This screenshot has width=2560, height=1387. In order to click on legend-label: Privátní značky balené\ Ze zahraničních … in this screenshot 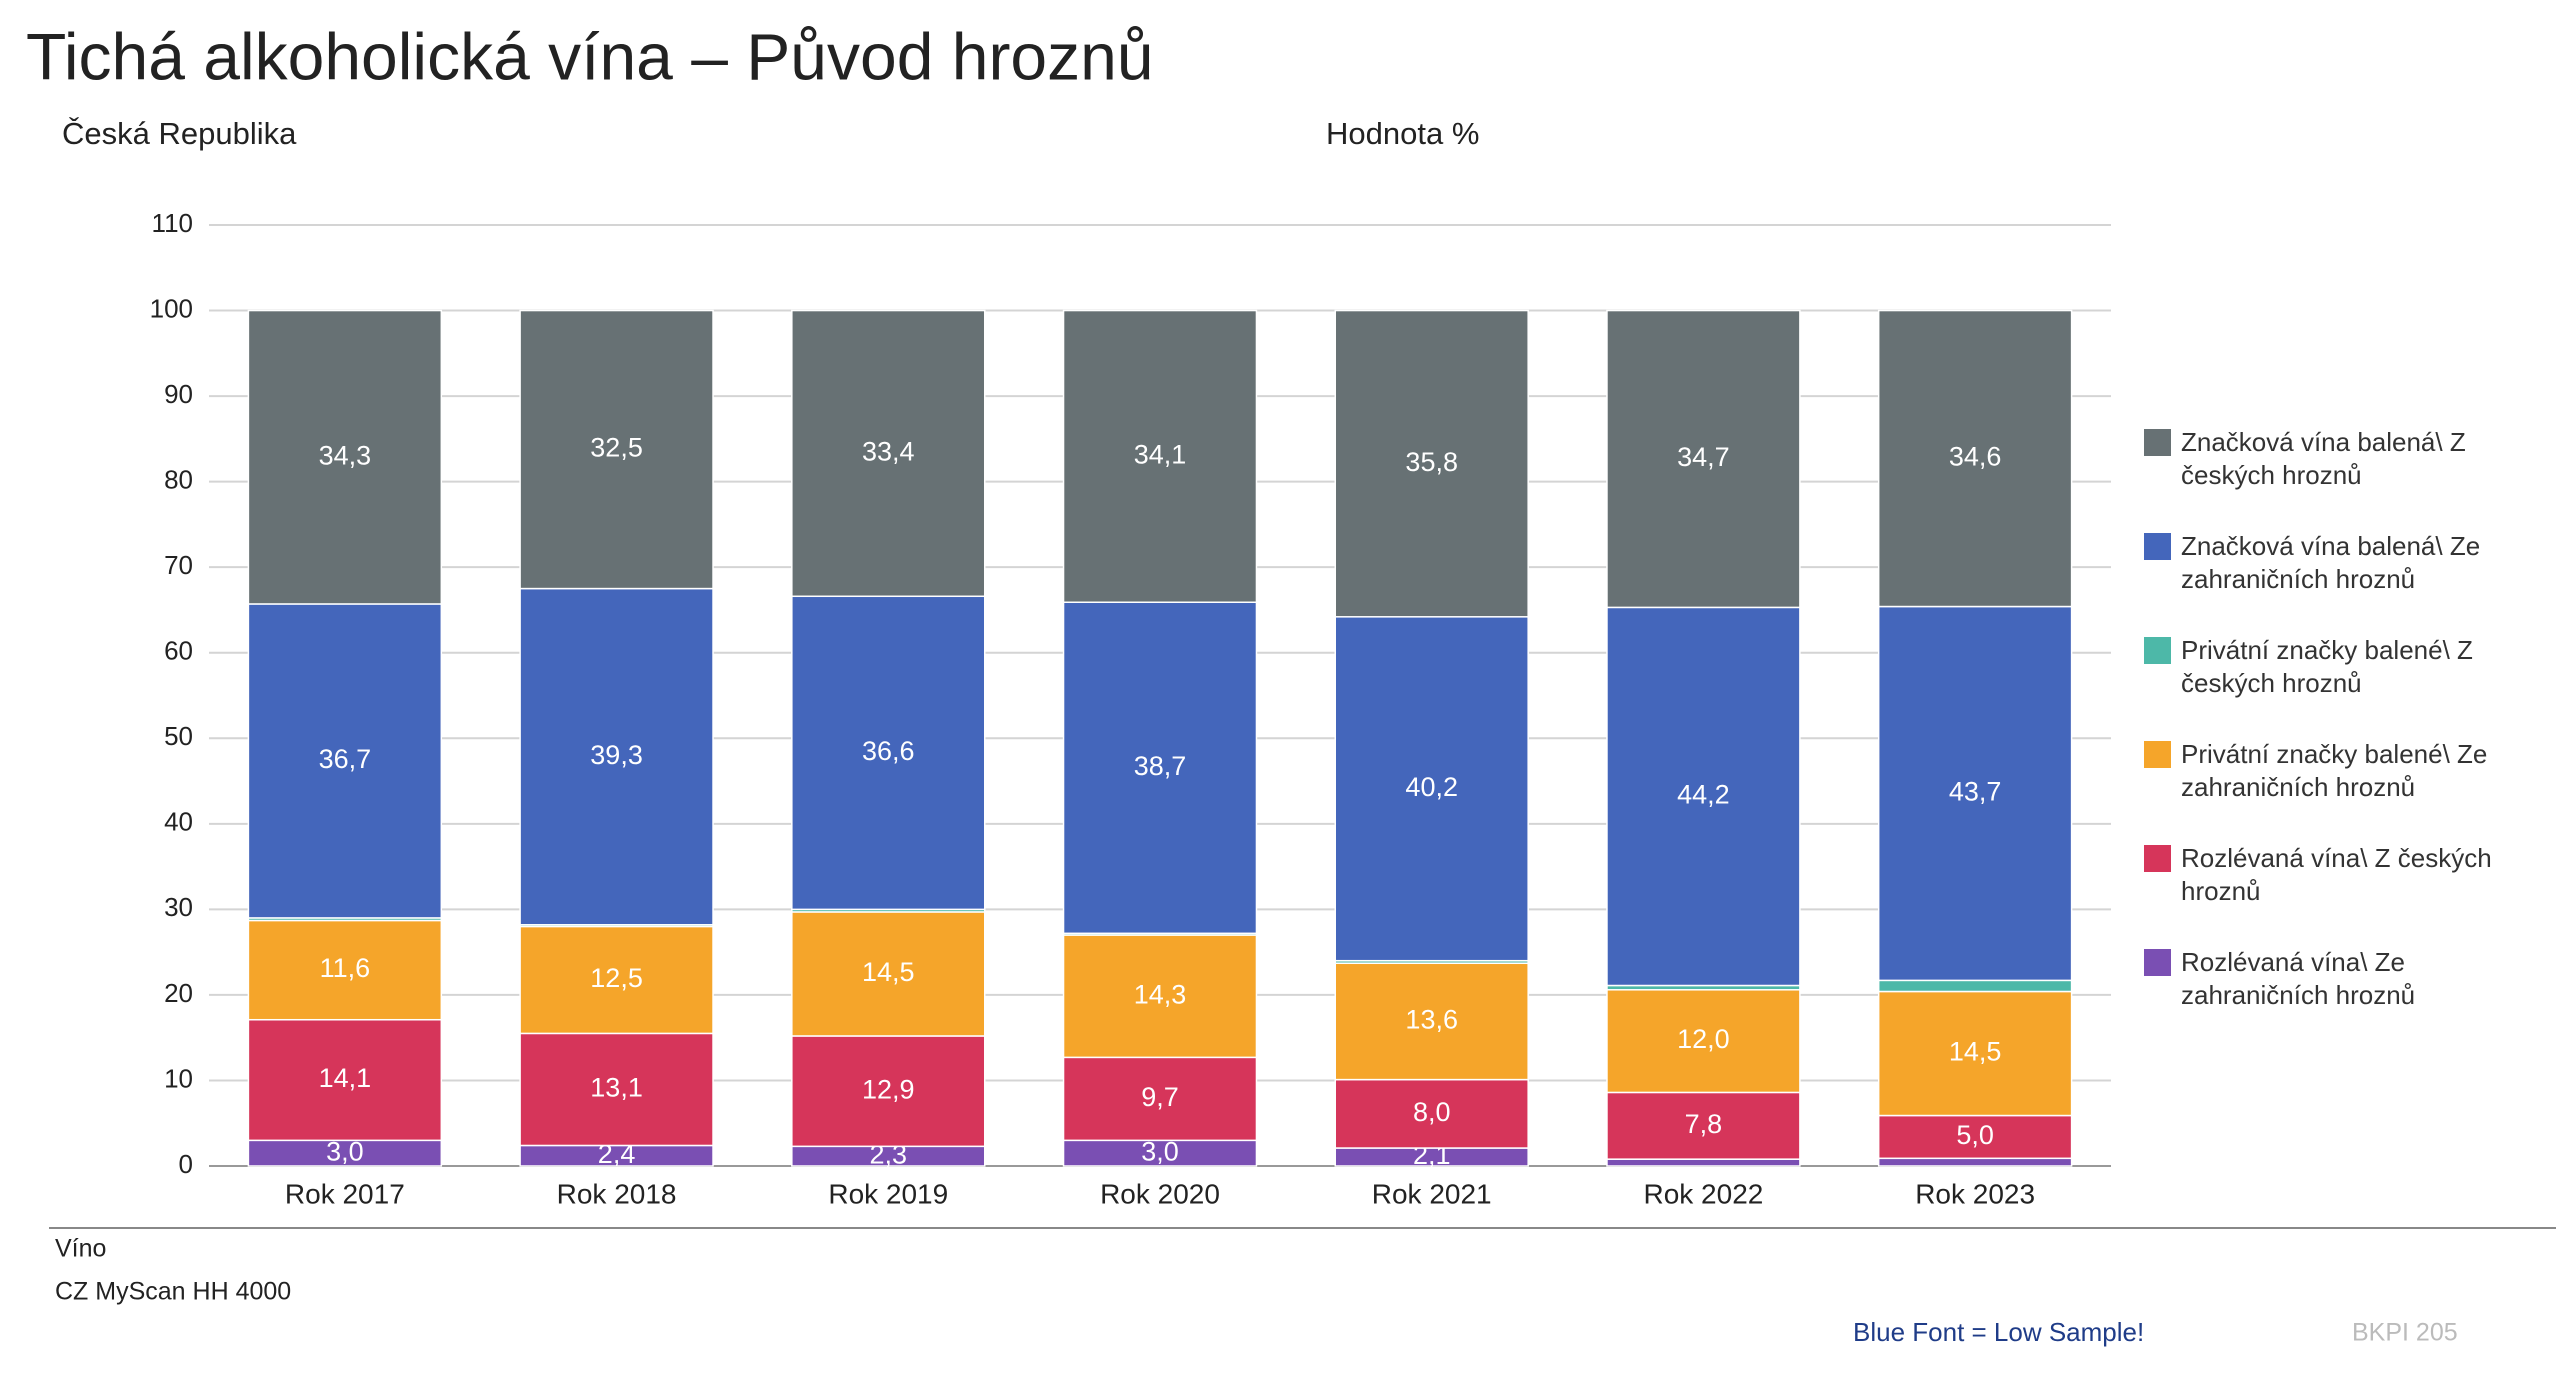, I will do `click(2334, 770)`.